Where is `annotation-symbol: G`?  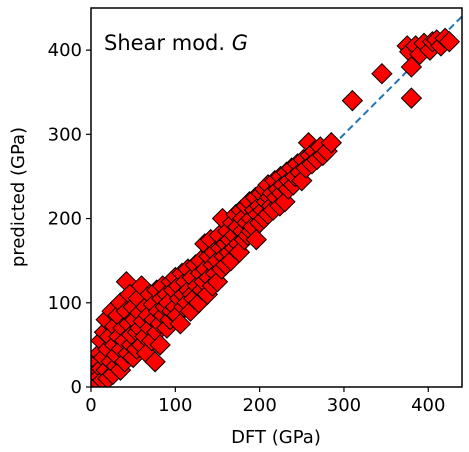
annotation-symbol: G is located at coordinates (240, 43).